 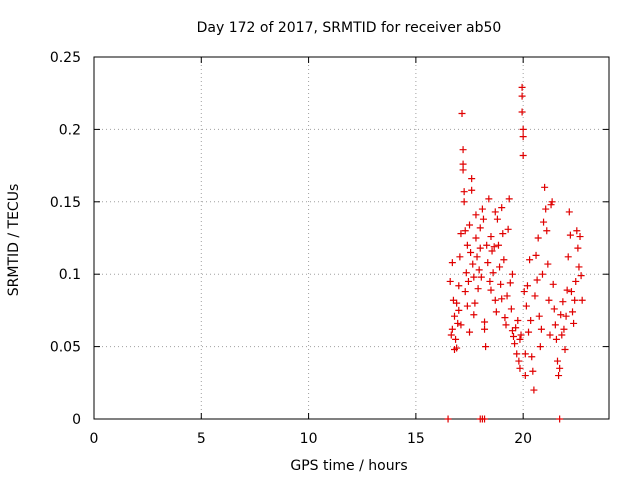 What do you see at coordinates (348, 466) in the screenshot?
I see `x-axis-title: GPS time / hours` at bounding box center [348, 466].